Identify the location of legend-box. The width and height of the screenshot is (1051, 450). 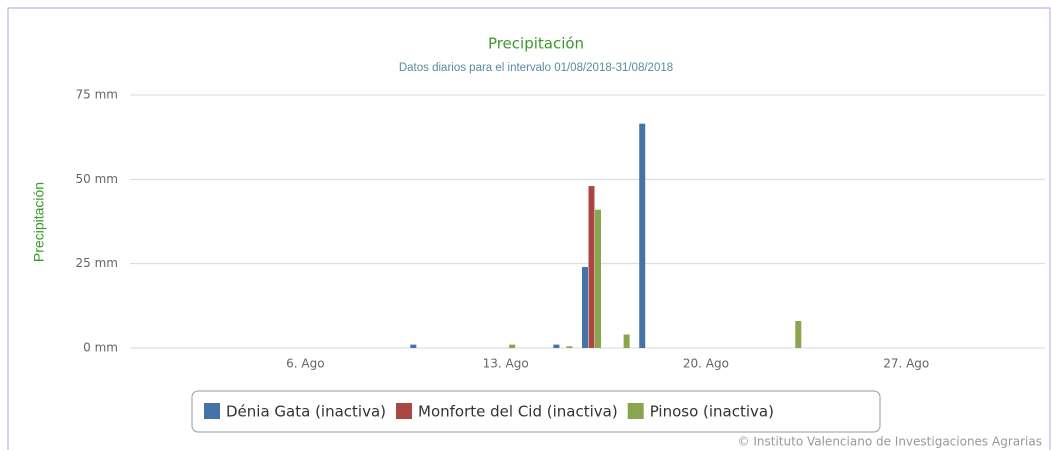
(536, 411).